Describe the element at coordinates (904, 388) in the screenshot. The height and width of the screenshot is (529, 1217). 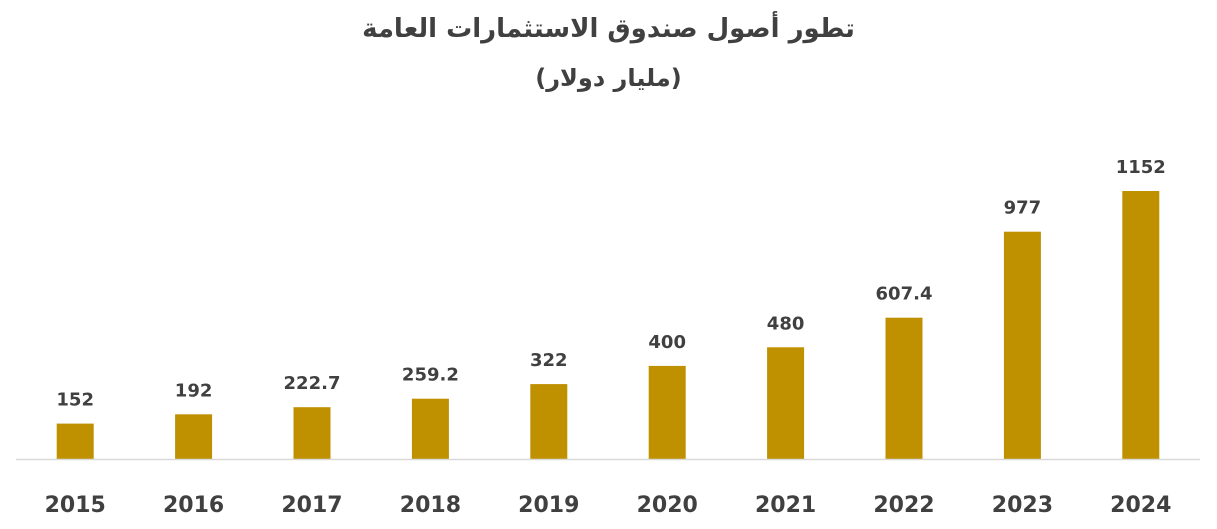
I see `bar-2022` at that location.